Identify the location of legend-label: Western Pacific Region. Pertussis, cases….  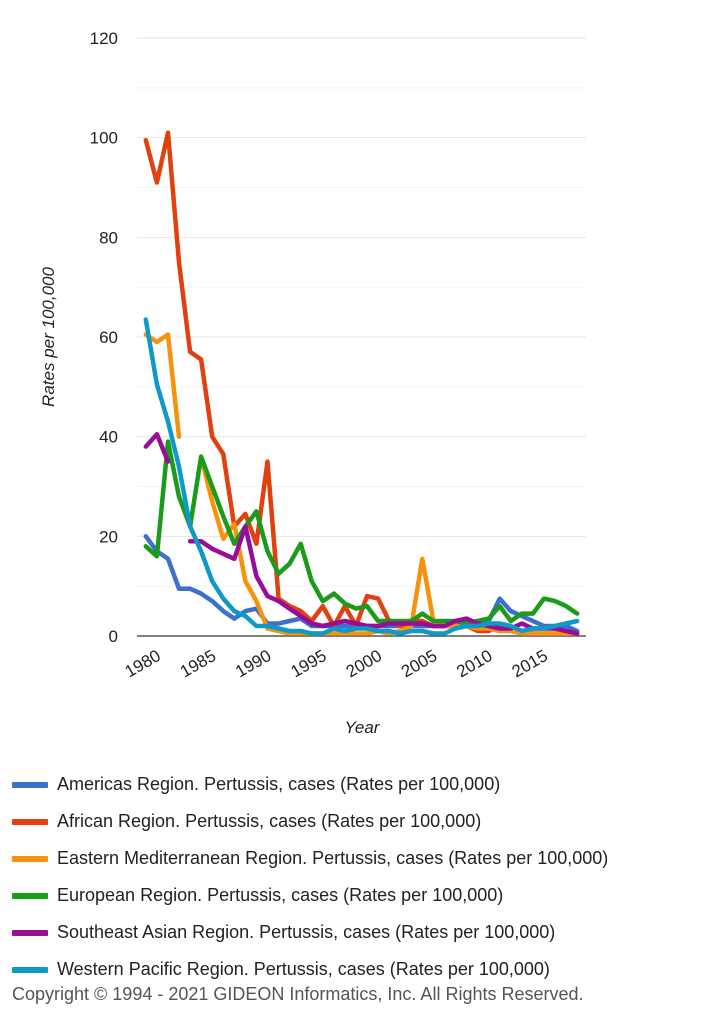
(303, 969).